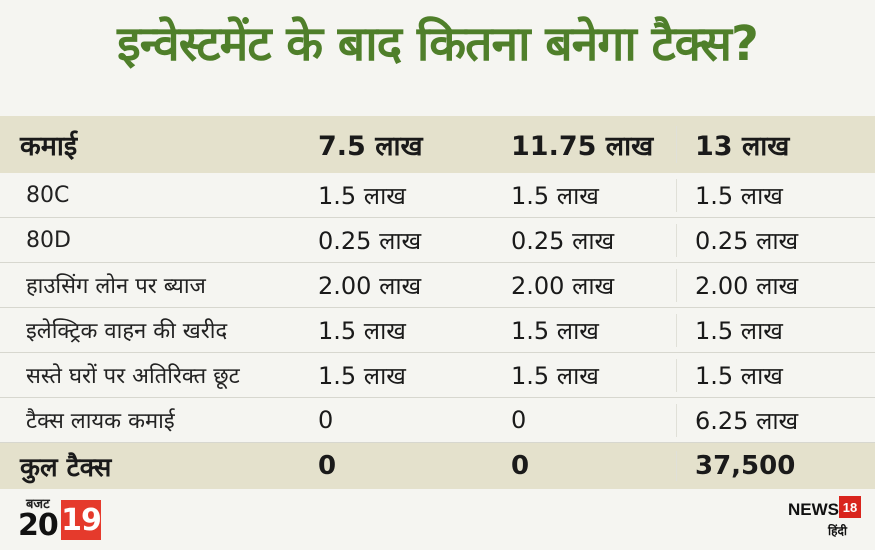 This screenshot has width=875, height=550. I want to click on table-header-row: कमाई 7.5 लाख 11.75 लाख 13 लाख, so click(437, 144).